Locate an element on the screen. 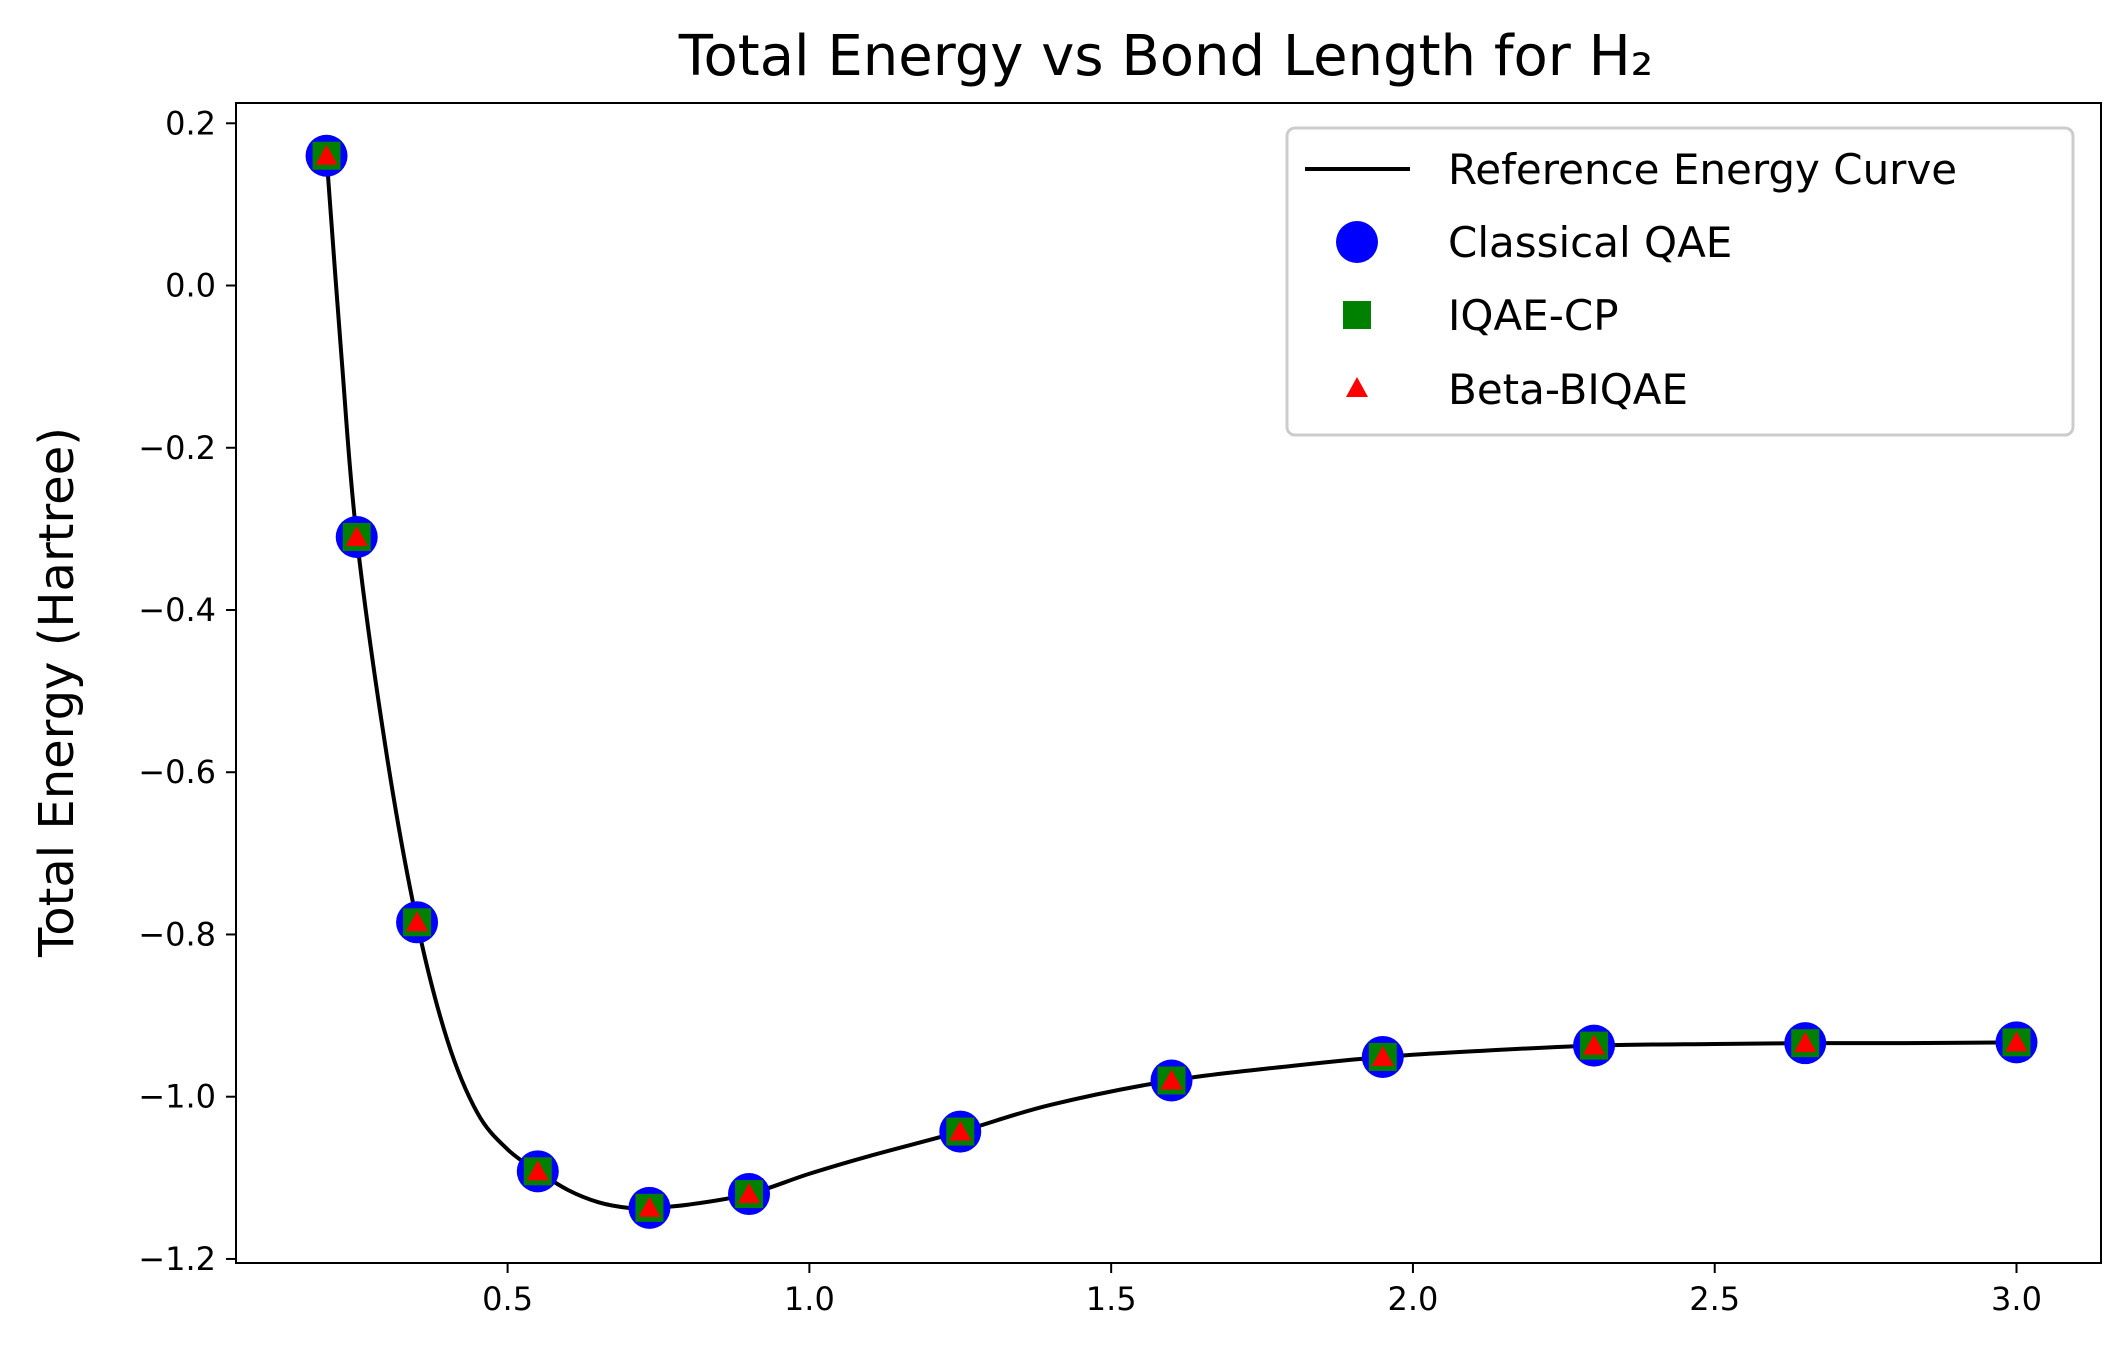 The image size is (2123, 1361). legend-label-beta-biqae: Beta-BIQAE is located at coordinates (1568, 389).